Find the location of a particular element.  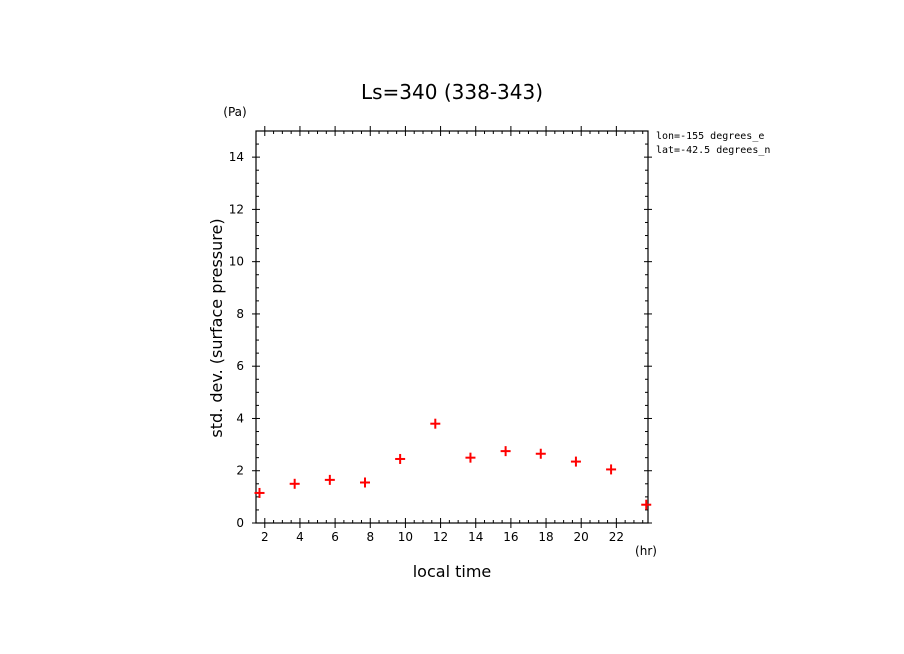

y-tick-label: 2 is located at coordinates (240, 471).